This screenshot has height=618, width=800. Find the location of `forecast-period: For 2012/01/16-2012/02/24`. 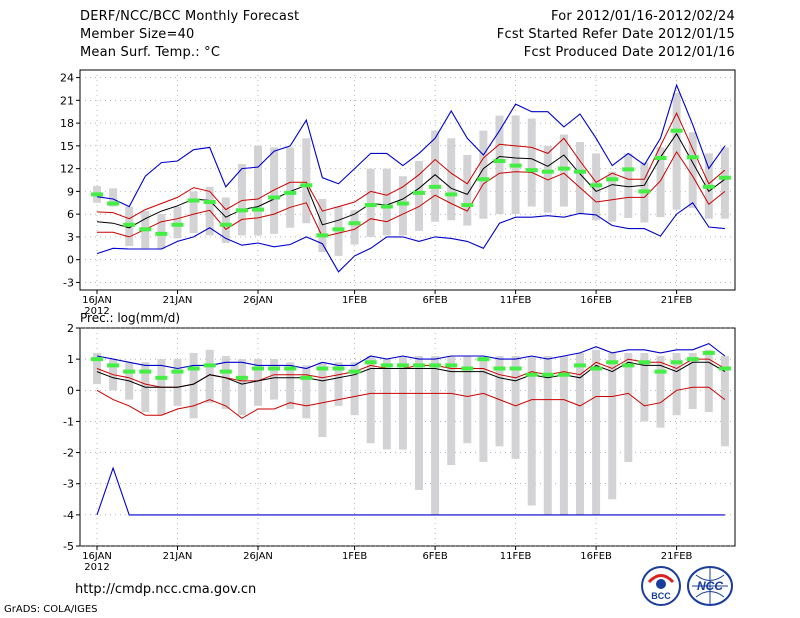

forecast-period: For 2012/01/16-2012/02/24 is located at coordinates (643, 16).